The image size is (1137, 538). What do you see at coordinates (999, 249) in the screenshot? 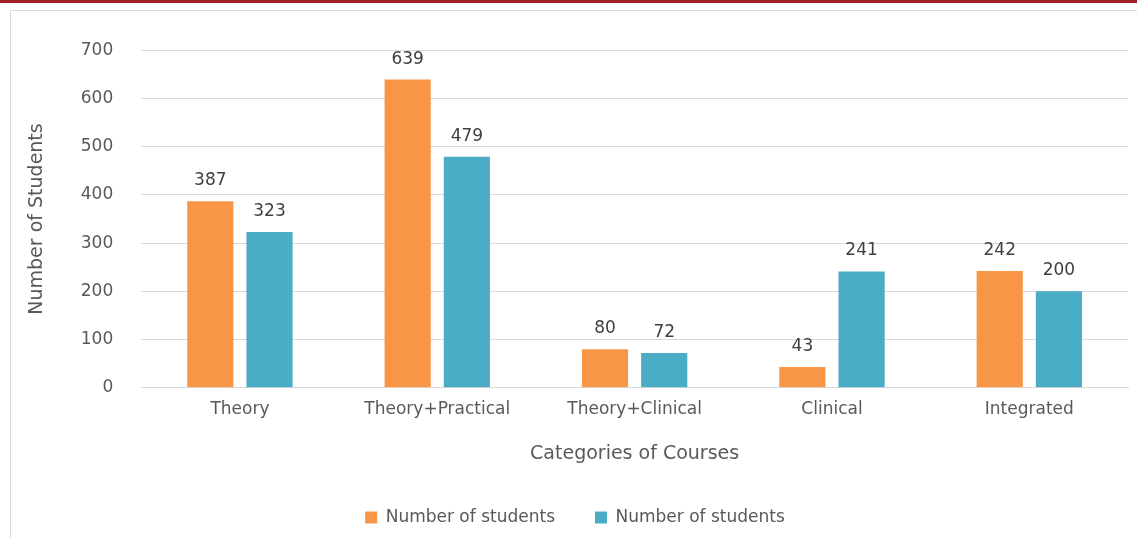
I see `data-label: 242` at bounding box center [999, 249].